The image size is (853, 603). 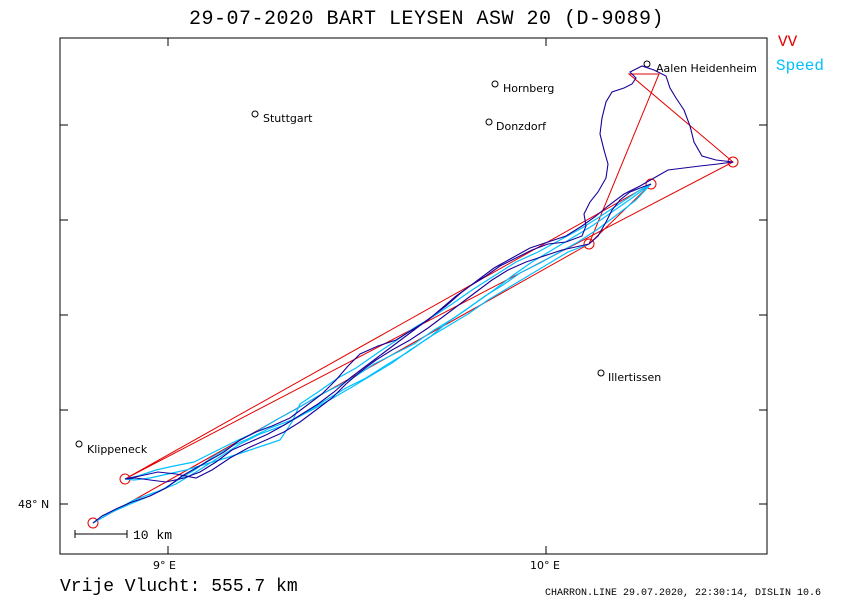 What do you see at coordinates (545, 565) in the screenshot?
I see `lon-label-10: 10° E` at bounding box center [545, 565].